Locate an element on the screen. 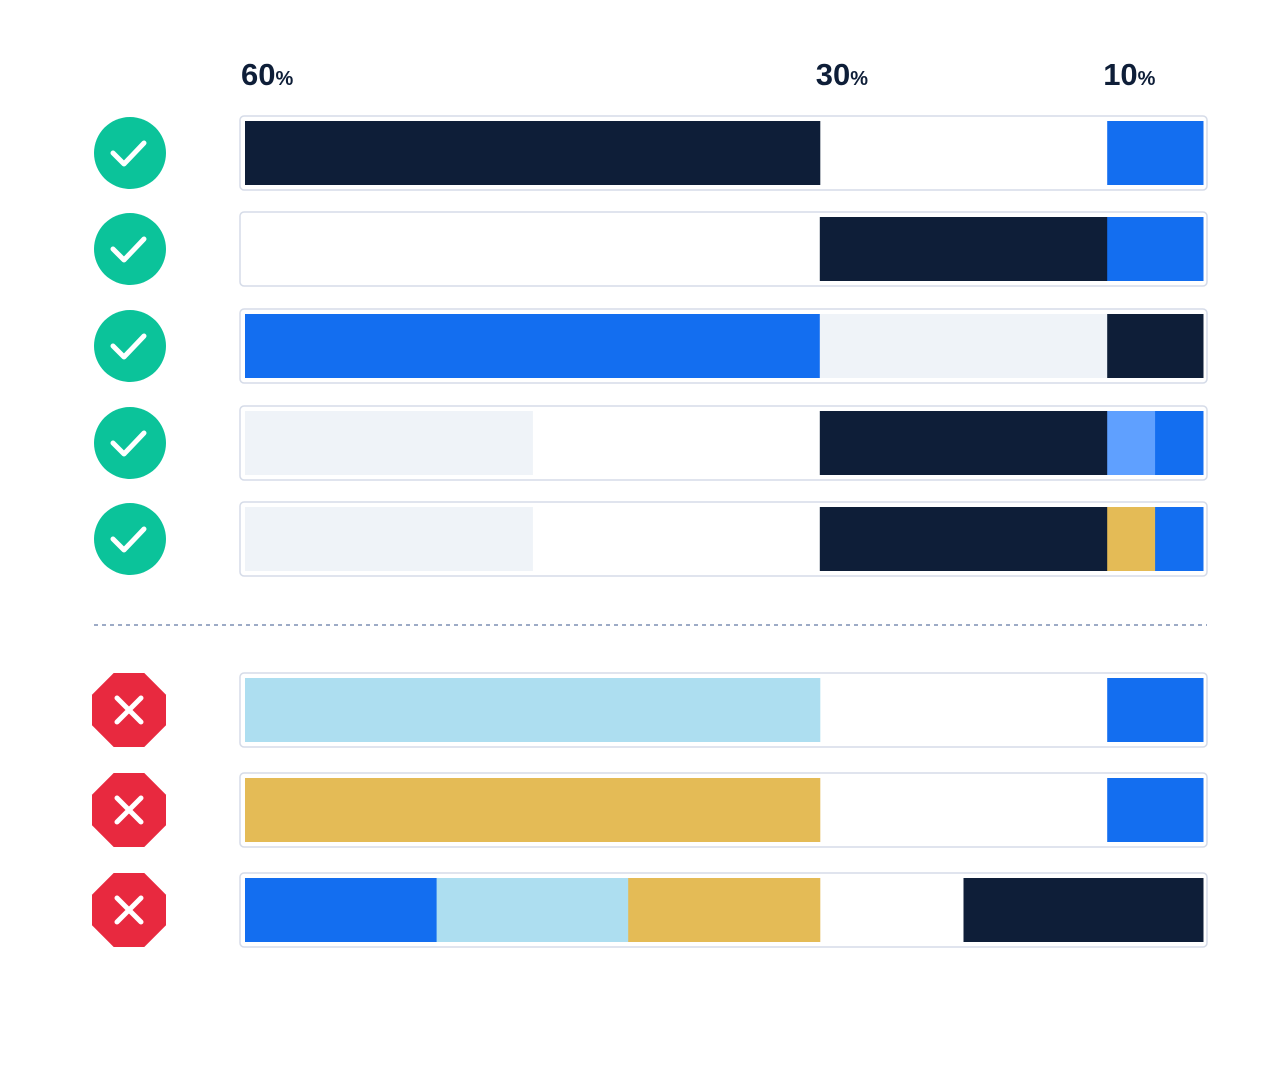 The width and height of the screenshot is (1280, 1065). header-value: 10 is located at coordinates (1120, 74).